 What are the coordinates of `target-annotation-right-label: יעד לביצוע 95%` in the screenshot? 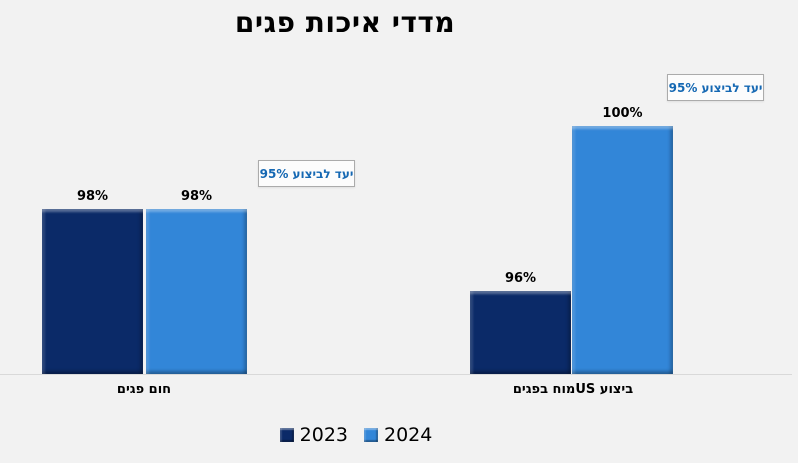 It's located at (715, 87).